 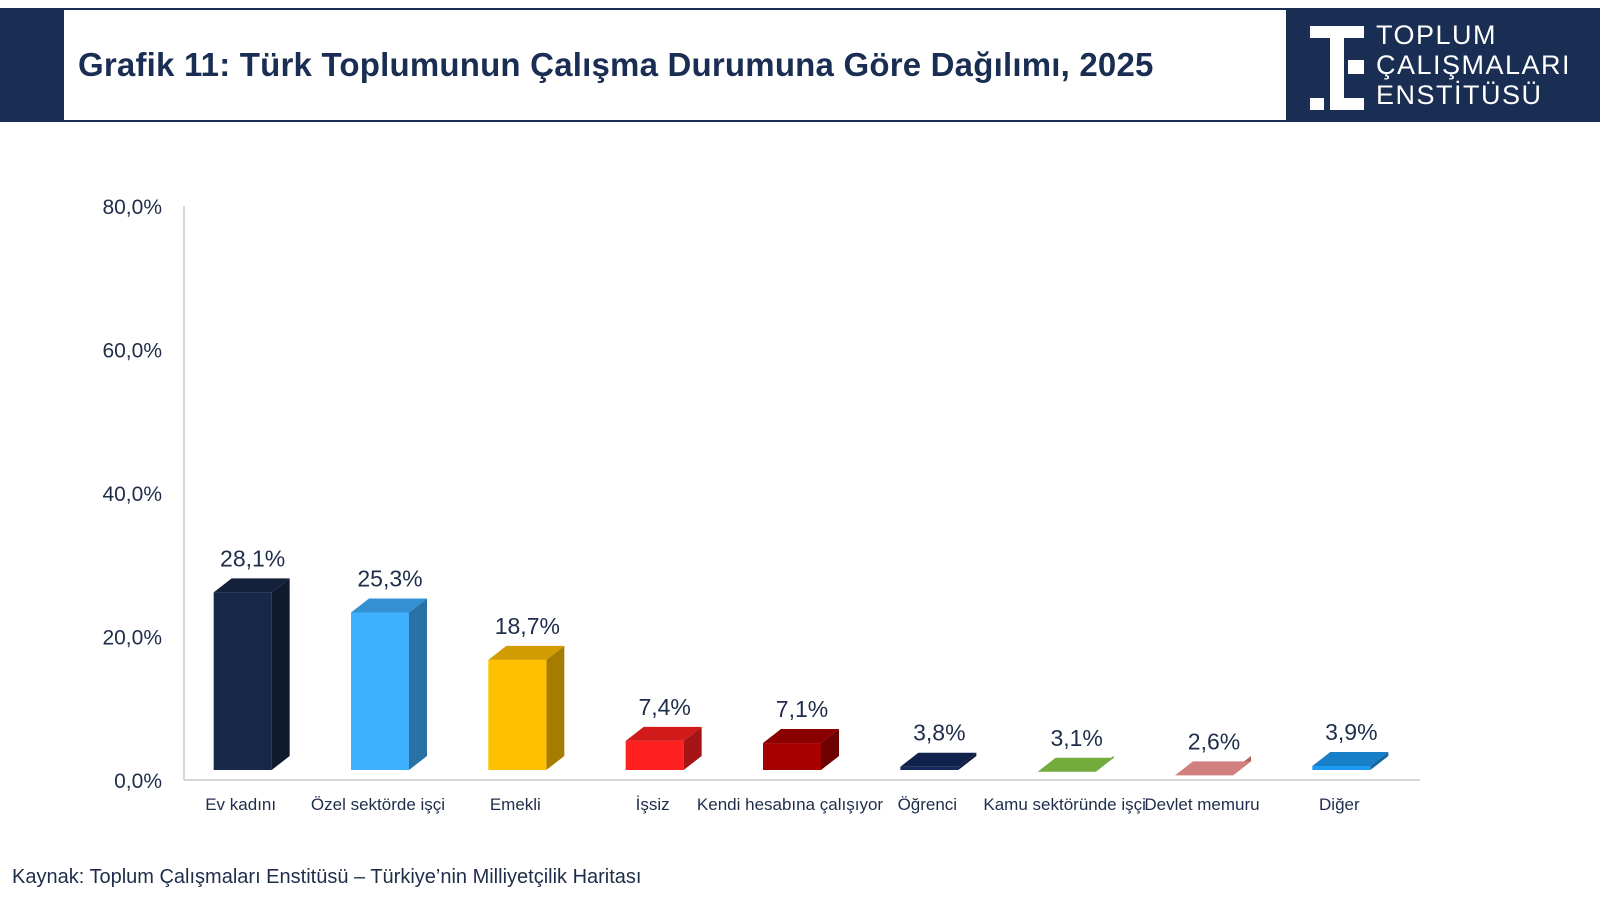 What do you see at coordinates (1459, 95) in the screenshot?
I see `logo-line-3: ENSTİTÜSÜ` at bounding box center [1459, 95].